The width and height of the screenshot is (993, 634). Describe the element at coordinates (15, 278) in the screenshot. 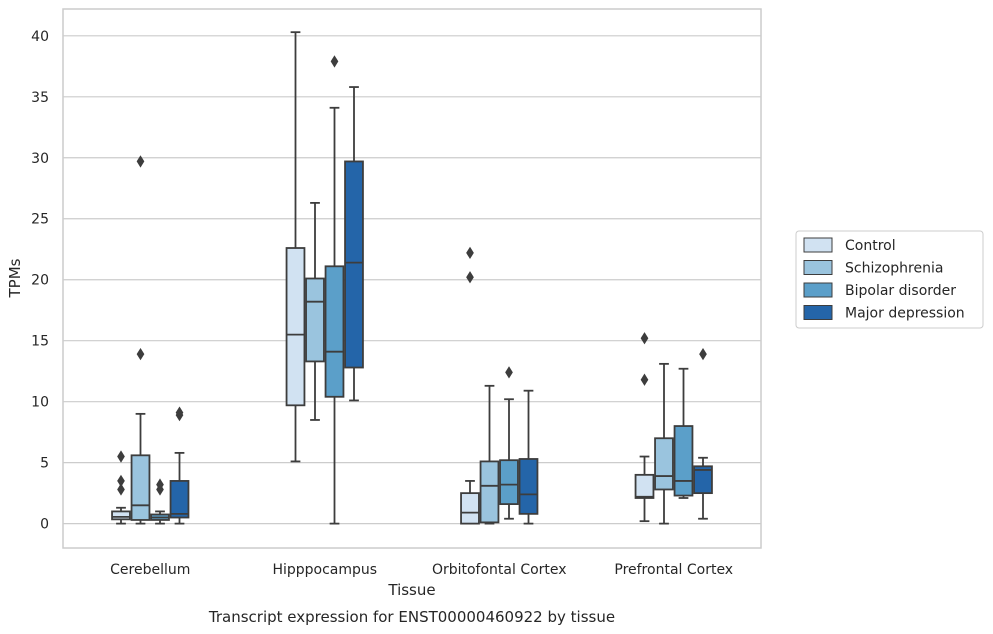

I see `y-axis-label: TPMs` at that location.